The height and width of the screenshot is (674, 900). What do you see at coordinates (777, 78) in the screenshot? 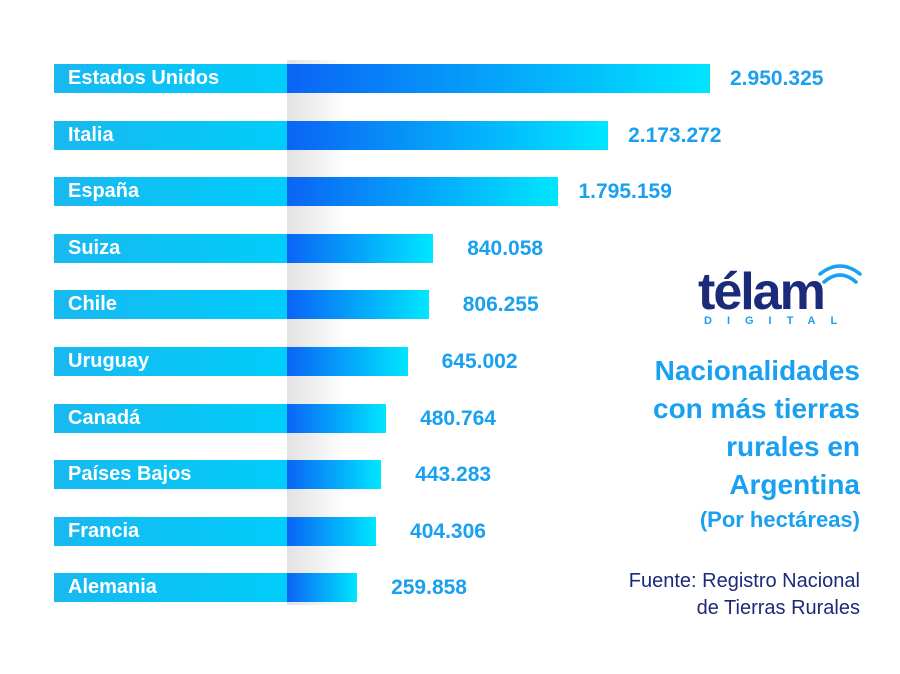
I see `value-label: 2.950.325` at bounding box center [777, 78].